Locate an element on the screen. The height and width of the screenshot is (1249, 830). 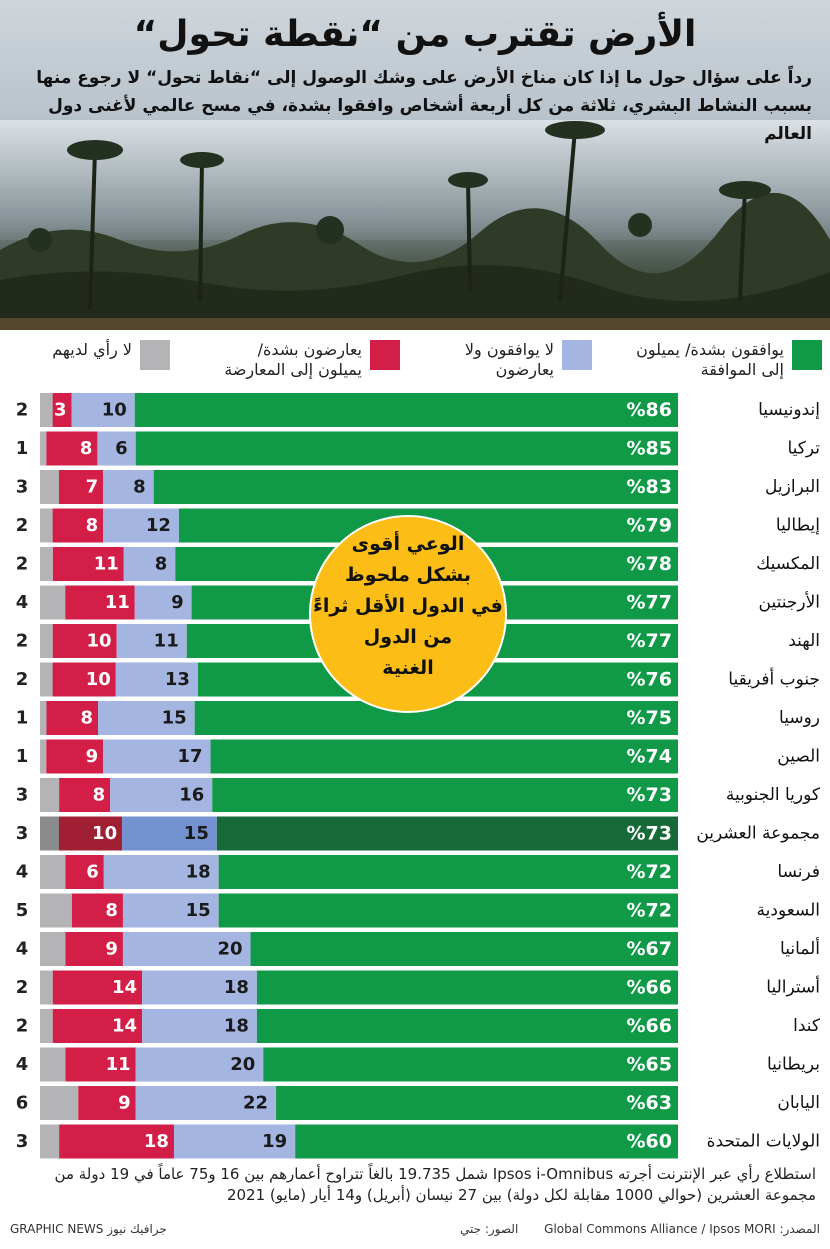
country-label: السعودية is located at coordinates (788, 911).